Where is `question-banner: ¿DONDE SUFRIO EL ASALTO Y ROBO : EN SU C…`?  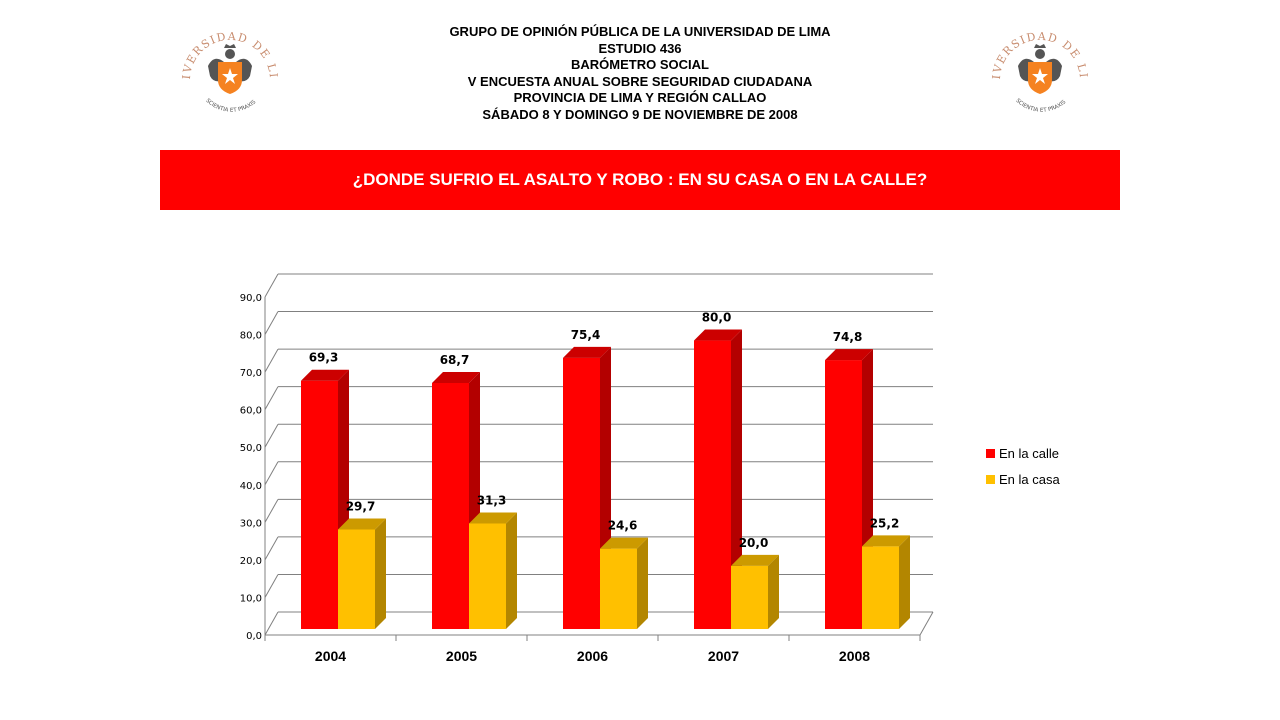 question-banner: ¿DONDE SUFRIO EL ASALTO Y ROBO : EN SU C… is located at coordinates (640, 180).